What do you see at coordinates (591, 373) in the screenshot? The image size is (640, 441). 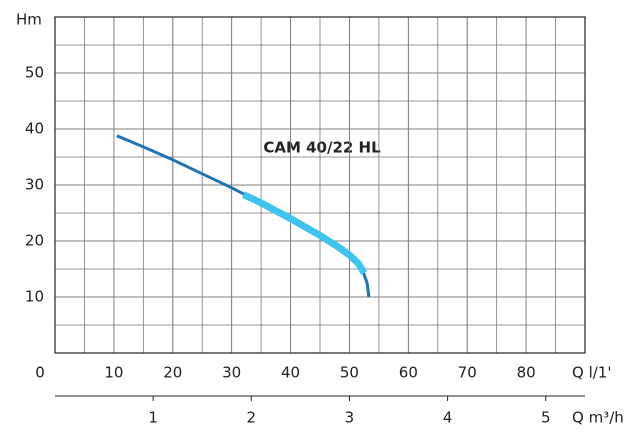 I see `x-axis-label: Q l/1'` at bounding box center [591, 373].